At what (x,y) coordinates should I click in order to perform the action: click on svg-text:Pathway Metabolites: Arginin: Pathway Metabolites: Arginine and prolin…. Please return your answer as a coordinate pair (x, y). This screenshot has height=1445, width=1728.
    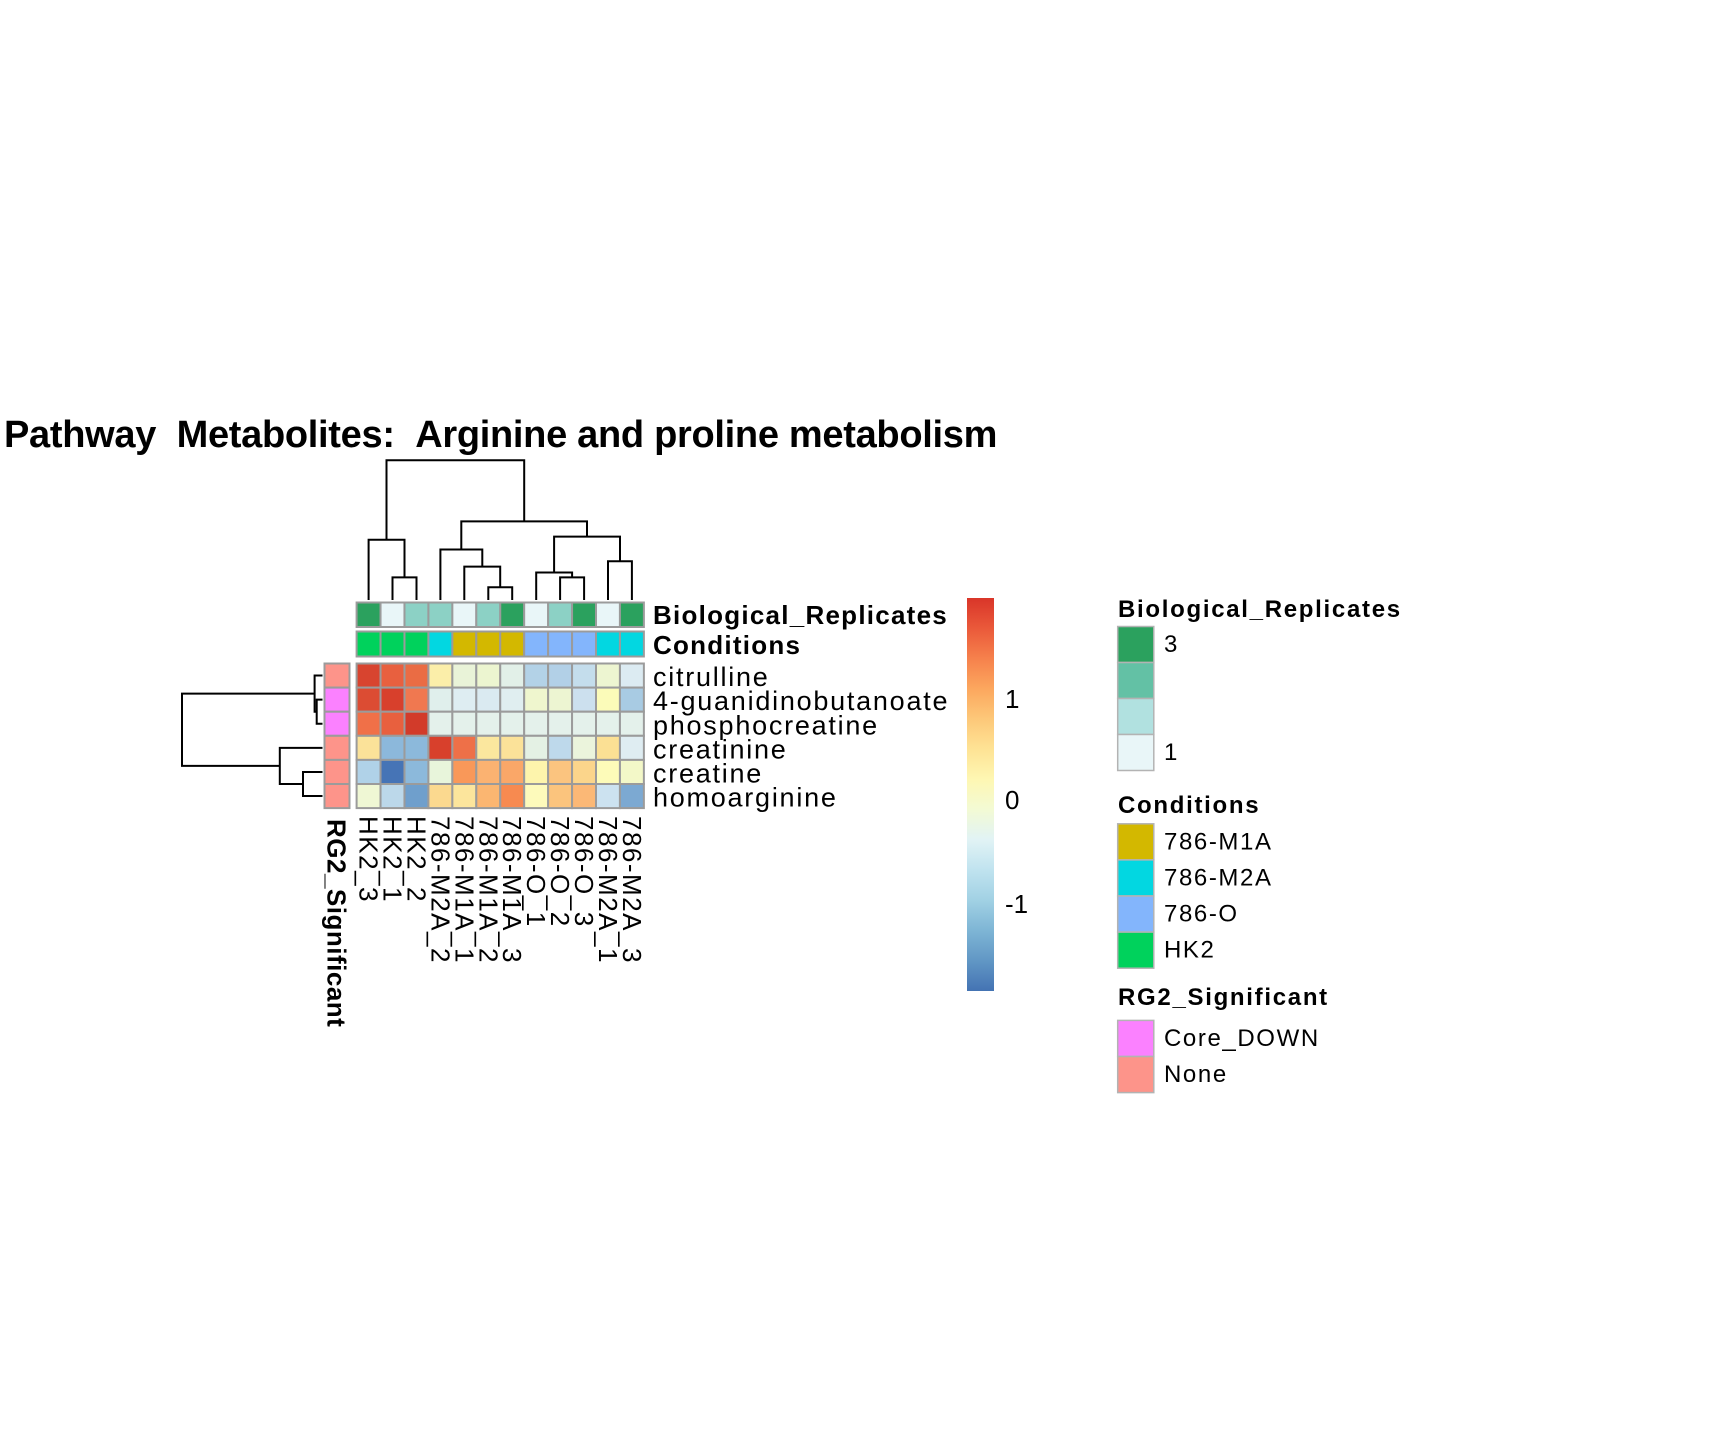
    Looking at the image, I should click on (500, 435).